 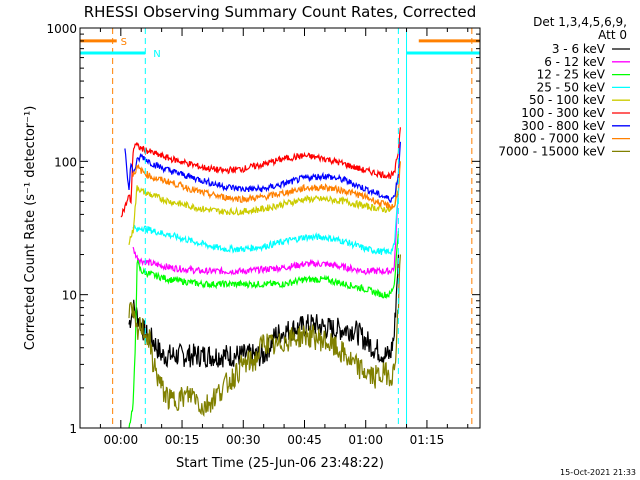 I want to click on legend-entry-label: 6 - 12 keV, so click(x=575, y=62).